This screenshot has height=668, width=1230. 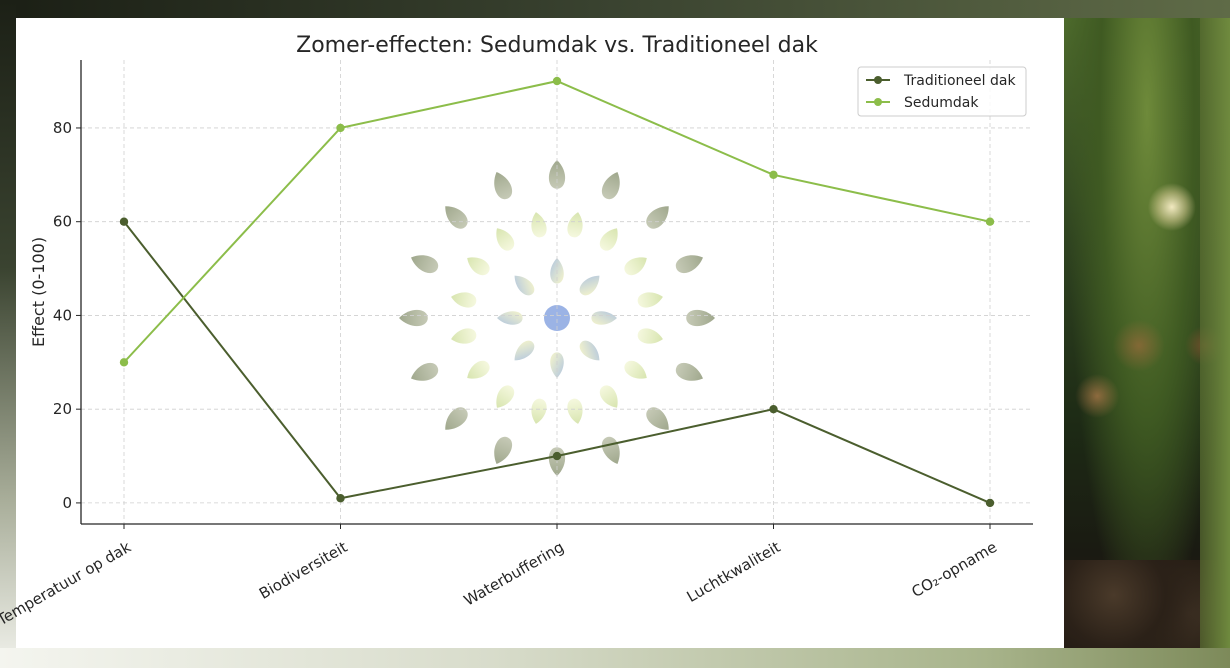 What do you see at coordinates (62, 315) in the screenshot?
I see `y-tick-label: 40` at bounding box center [62, 315].